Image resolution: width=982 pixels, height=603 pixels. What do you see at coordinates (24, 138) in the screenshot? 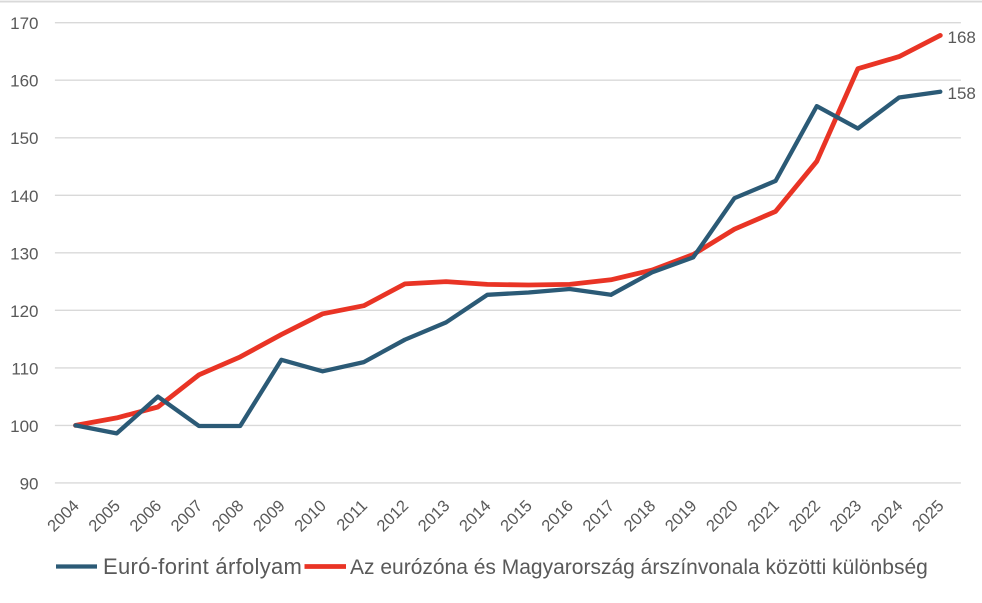
I see `svg-text: 150` at bounding box center [24, 138].